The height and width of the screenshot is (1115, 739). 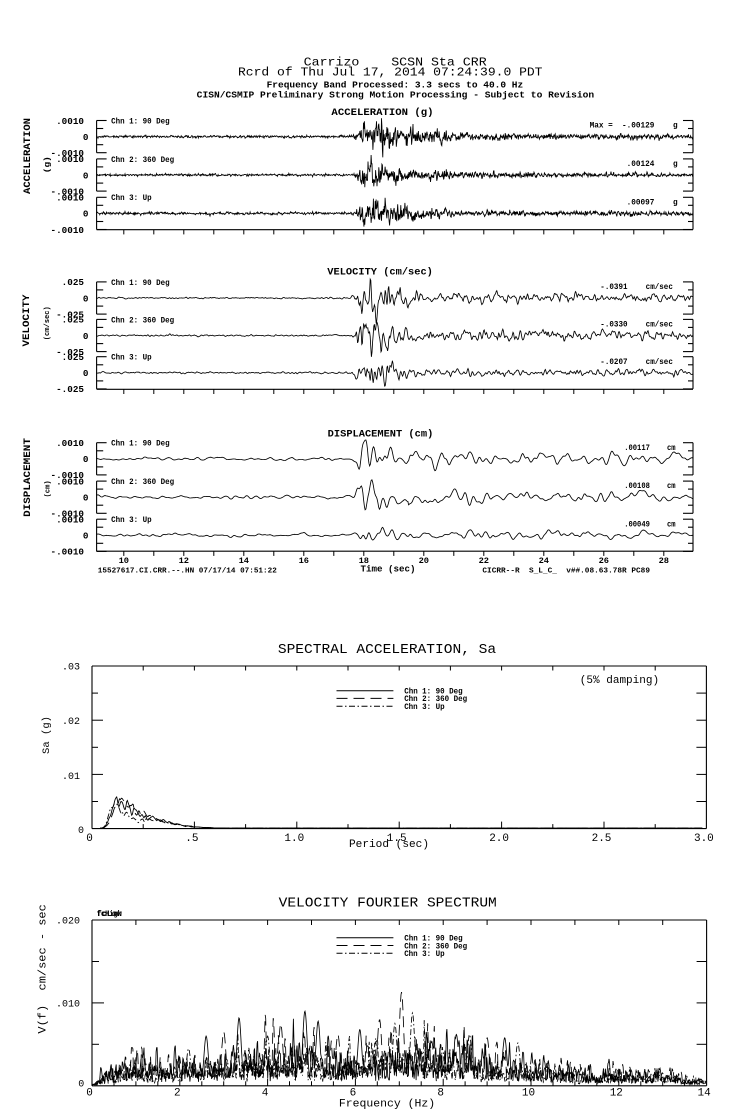 I want to click on svg-text: DISPLACEMENT, so click(x=27, y=477).